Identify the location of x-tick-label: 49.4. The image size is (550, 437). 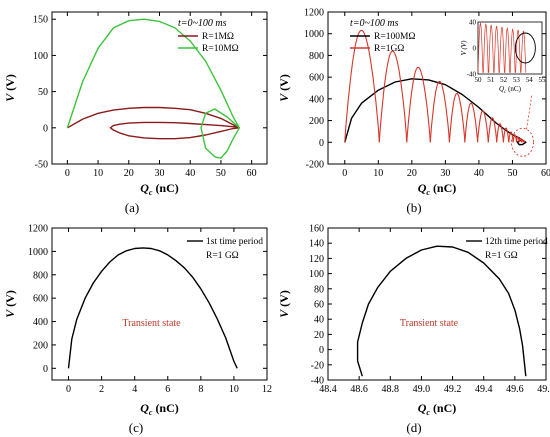
(484, 389).